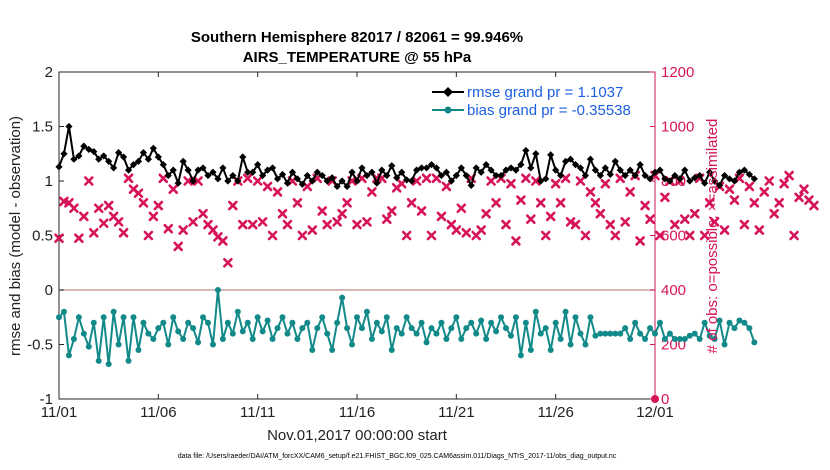 The width and height of the screenshot is (830, 470). Describe the element at coordinates (655, 399) in the screenshot. I see `possible-zero-marker` at that location.